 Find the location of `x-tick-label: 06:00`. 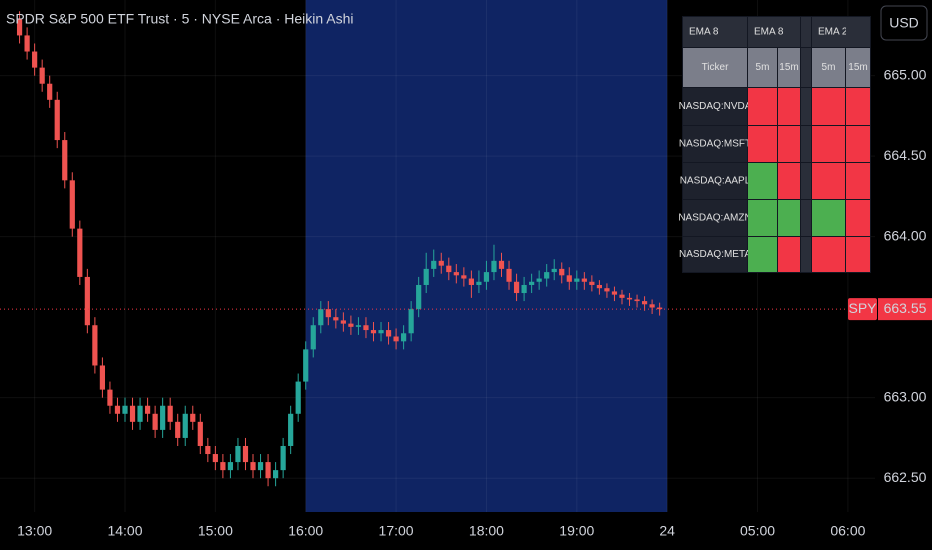

x-tick-label: 06:00 is located at coordinates (847, 531).